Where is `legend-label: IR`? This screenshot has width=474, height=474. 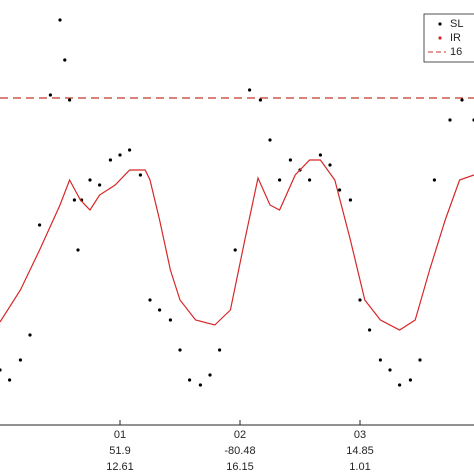 legend-label: IR is located at coordinates (455, 38).